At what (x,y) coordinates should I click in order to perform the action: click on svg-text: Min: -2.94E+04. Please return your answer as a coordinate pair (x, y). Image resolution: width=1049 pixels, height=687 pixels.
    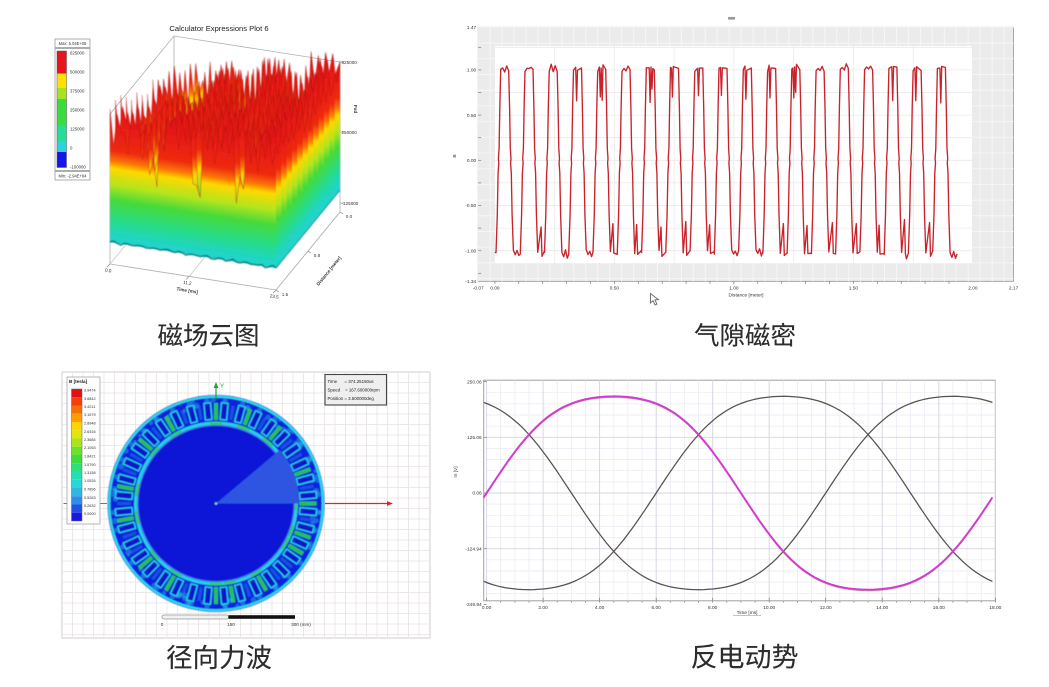
    Looking at the image, I should click on (73, 175).